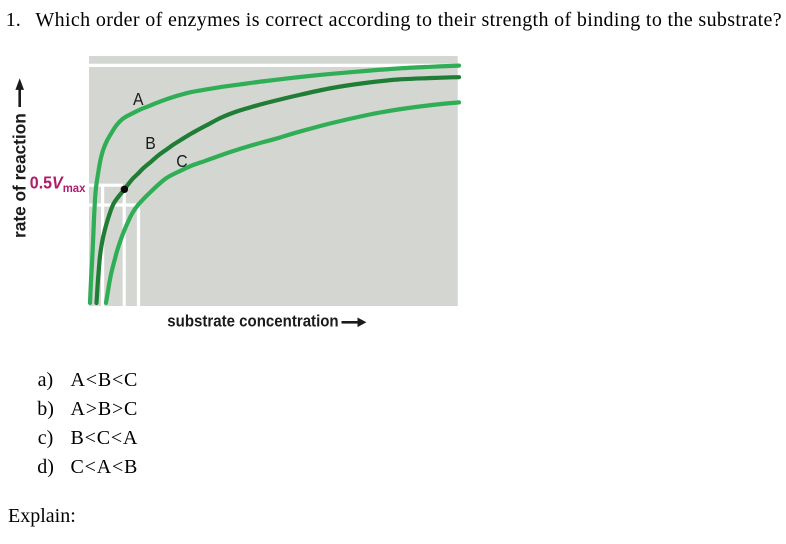  What do you see at coordinates (181, 161) in the screenshot?
I see `svg-text: C` at bounding box center [181, 161].